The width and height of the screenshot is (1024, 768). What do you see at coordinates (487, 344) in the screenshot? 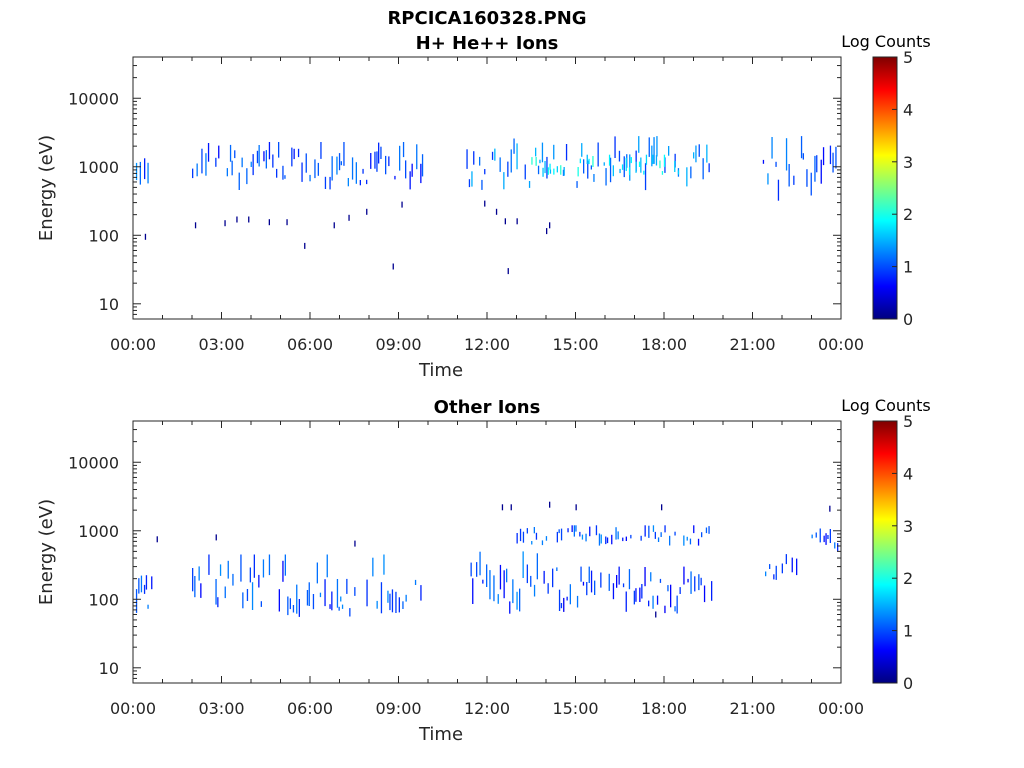
I see `x-tick-label: 12:00` at bounding box center [487, 344].